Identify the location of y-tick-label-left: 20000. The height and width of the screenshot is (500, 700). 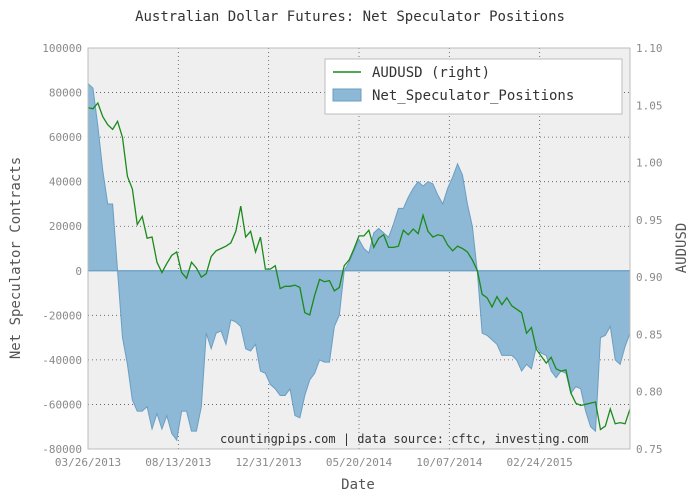
(65, 226).